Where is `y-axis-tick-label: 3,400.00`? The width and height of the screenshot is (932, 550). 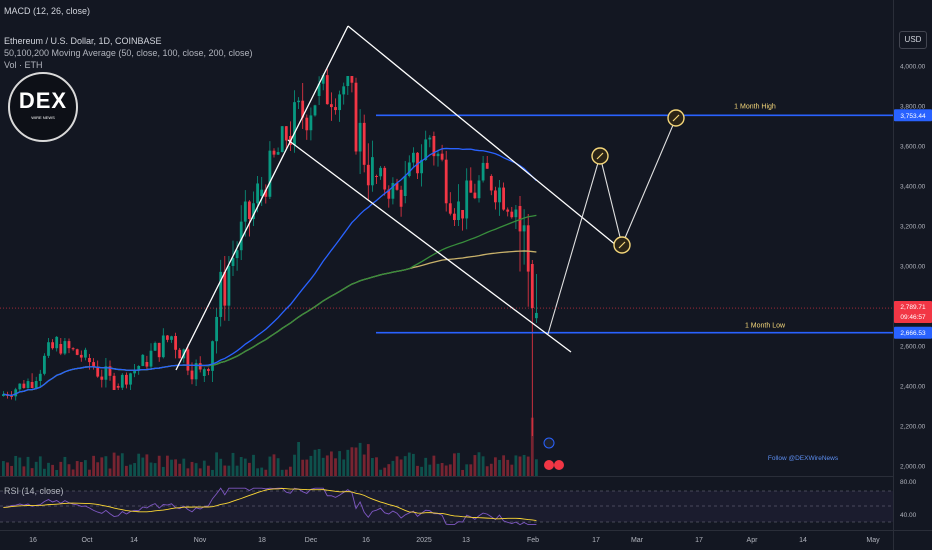
y-axis-tick-label: 3,400.00 is located at coordinates (913, 187).